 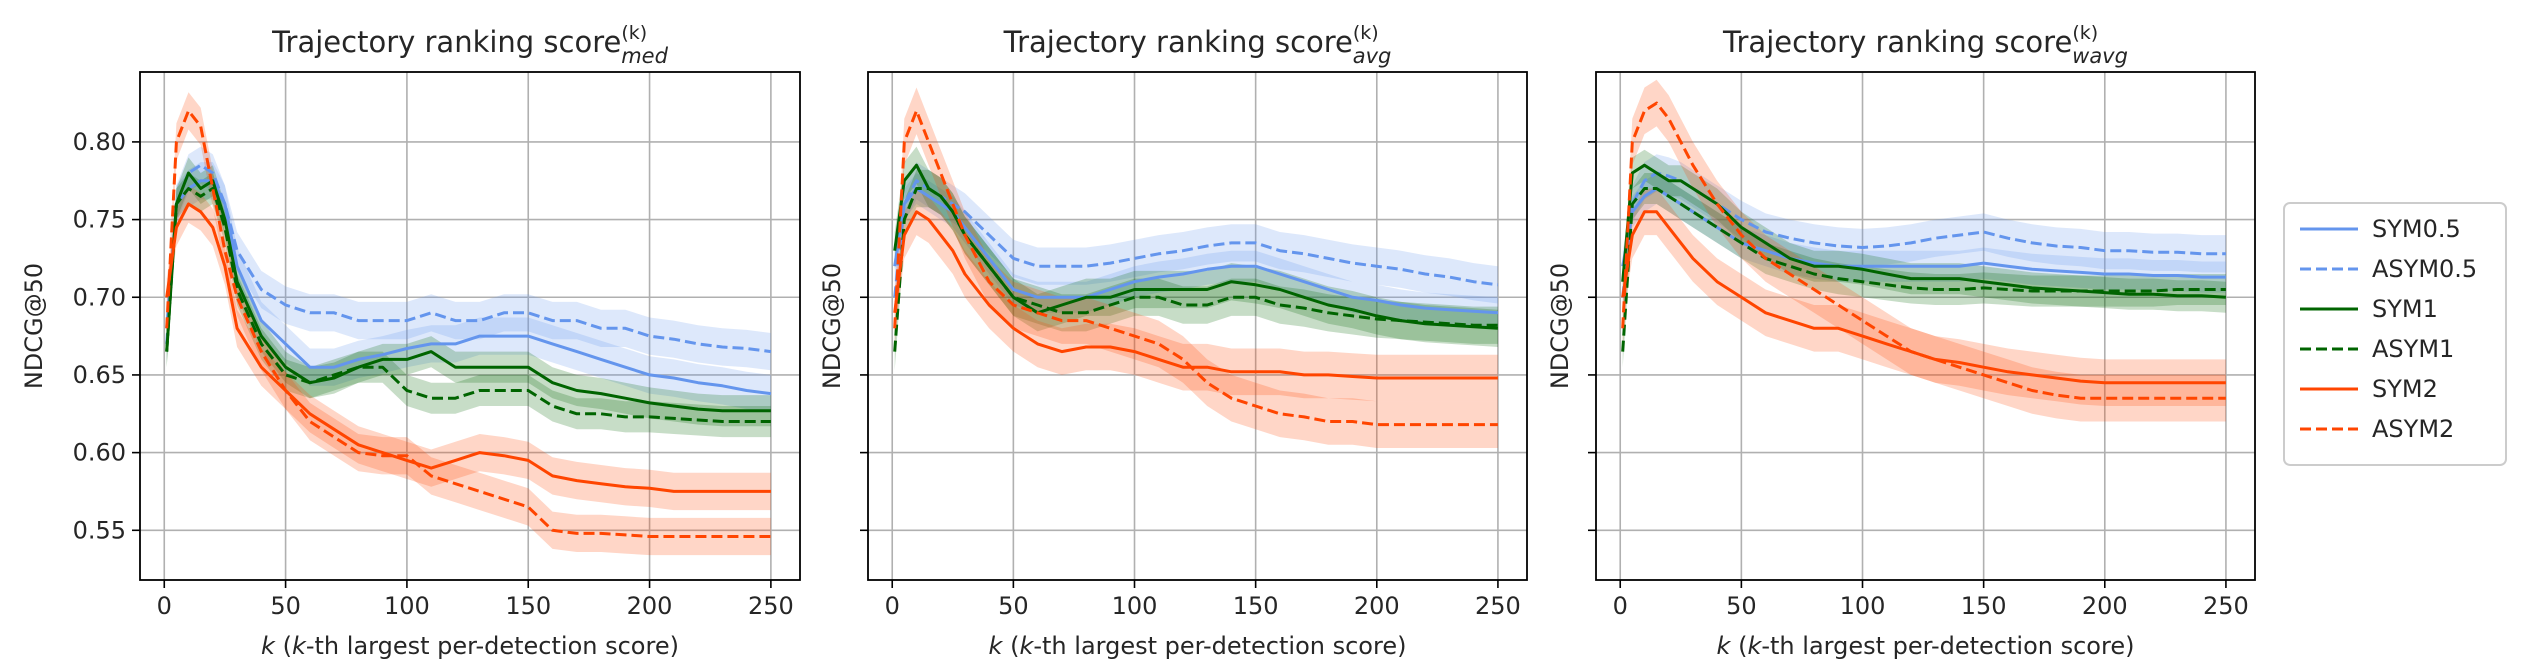 What do you see at coordinates (644, 56) in the screenshot?
I see `title-sub: med` at bounding box center [644, 56].